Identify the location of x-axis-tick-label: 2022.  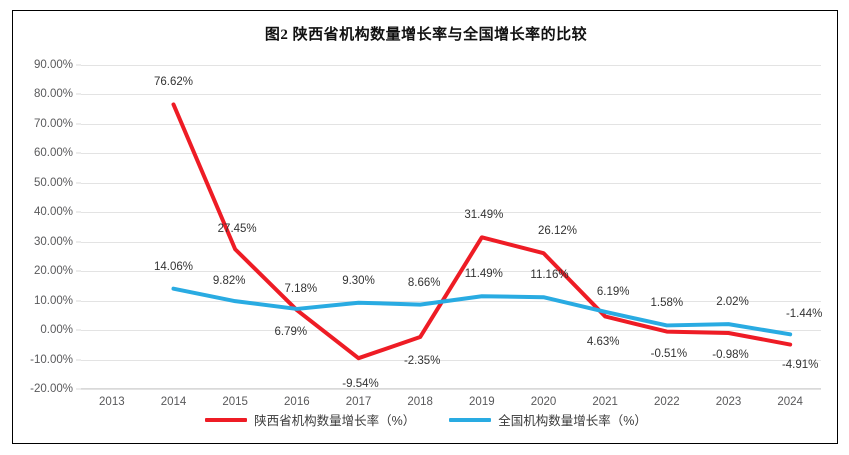
(667, 402).